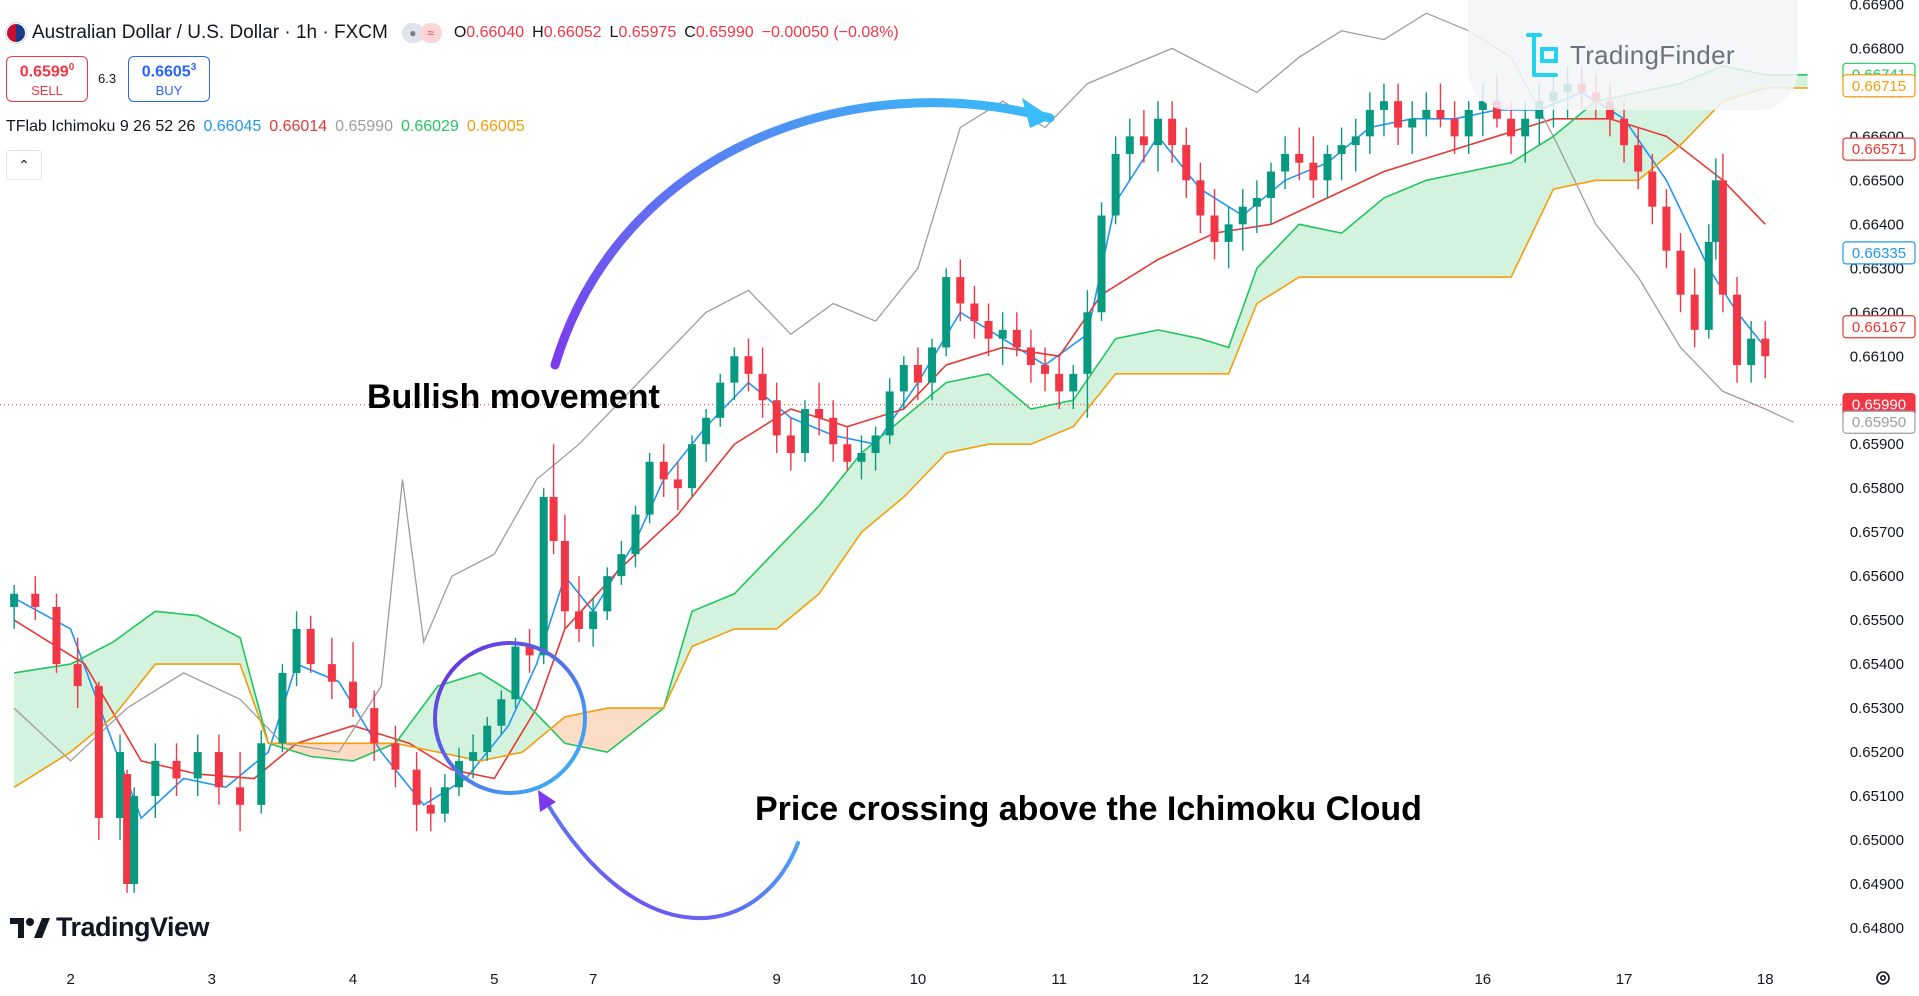 The width and height of the screenshot is (1919, 996). What do you see at coordinates (495, 126) in the screenshot?
I see `indicator-value-span-b: 0.66005` at bounding box center [495, 126].